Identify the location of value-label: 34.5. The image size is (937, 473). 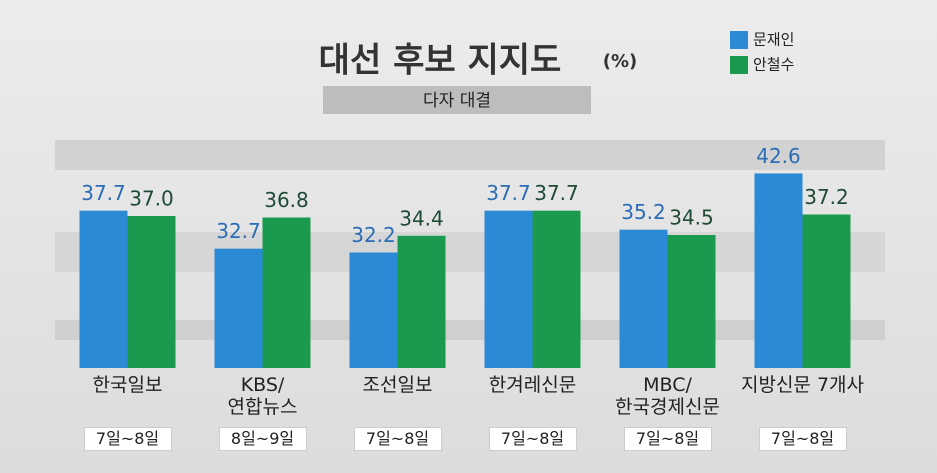
(691, 218).